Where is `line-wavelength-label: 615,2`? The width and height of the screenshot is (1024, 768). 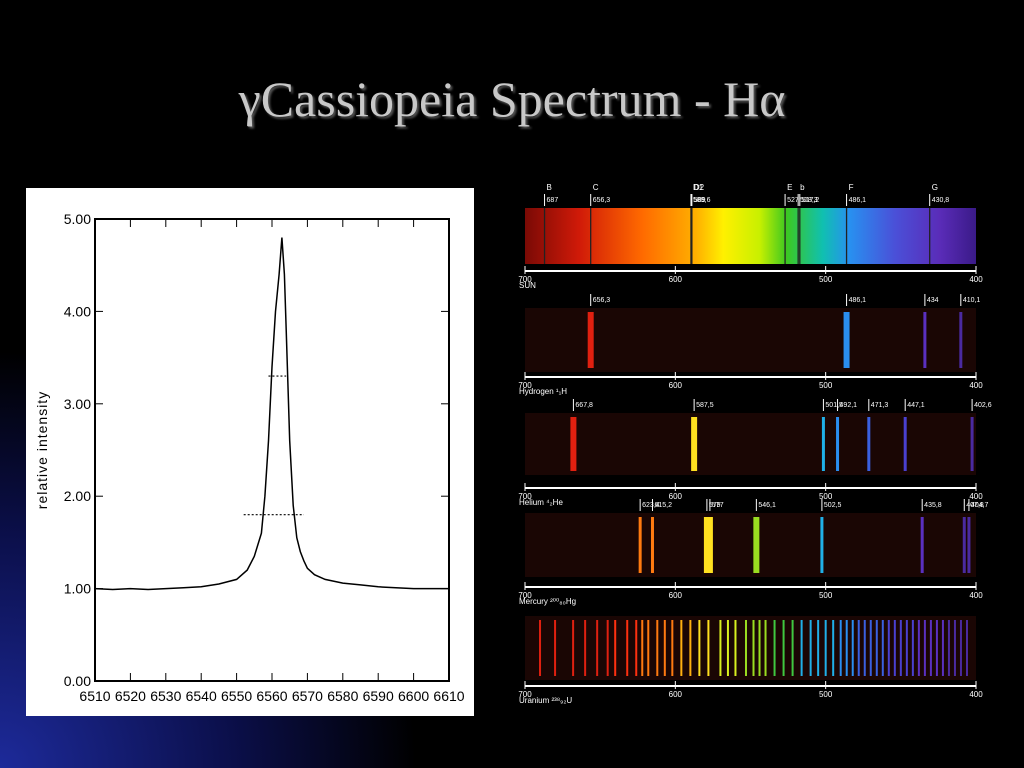 line-wavelength-label: 615,2 is located at coordinates (663, 505).